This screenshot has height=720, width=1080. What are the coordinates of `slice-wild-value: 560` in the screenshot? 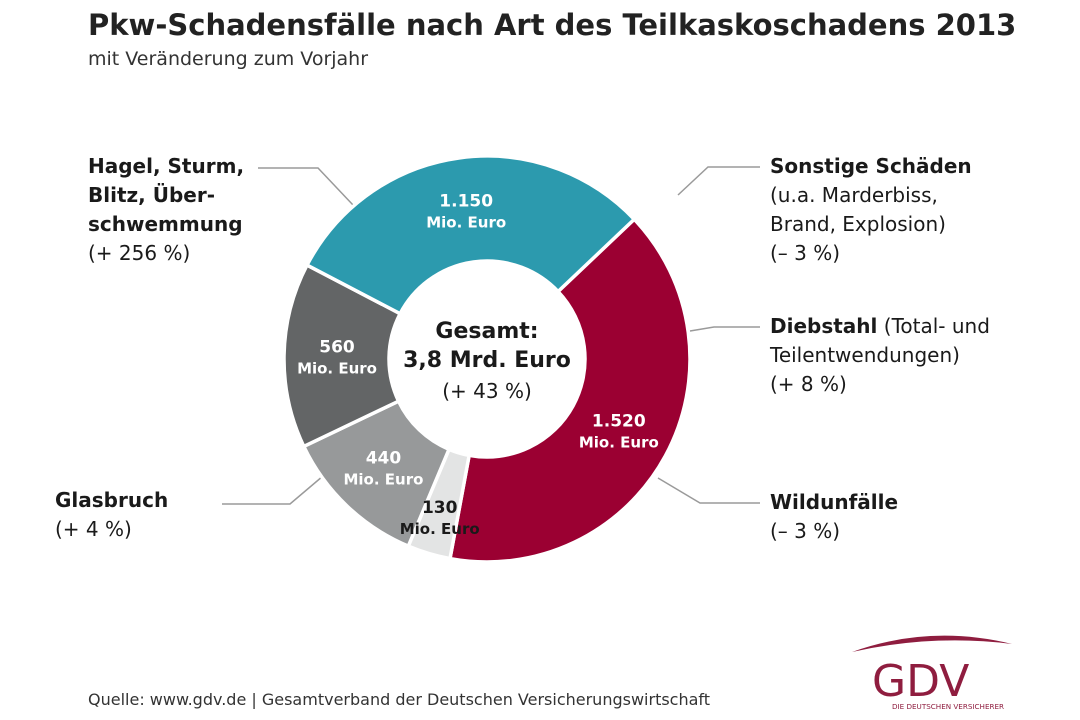 It's located at (337, 347).